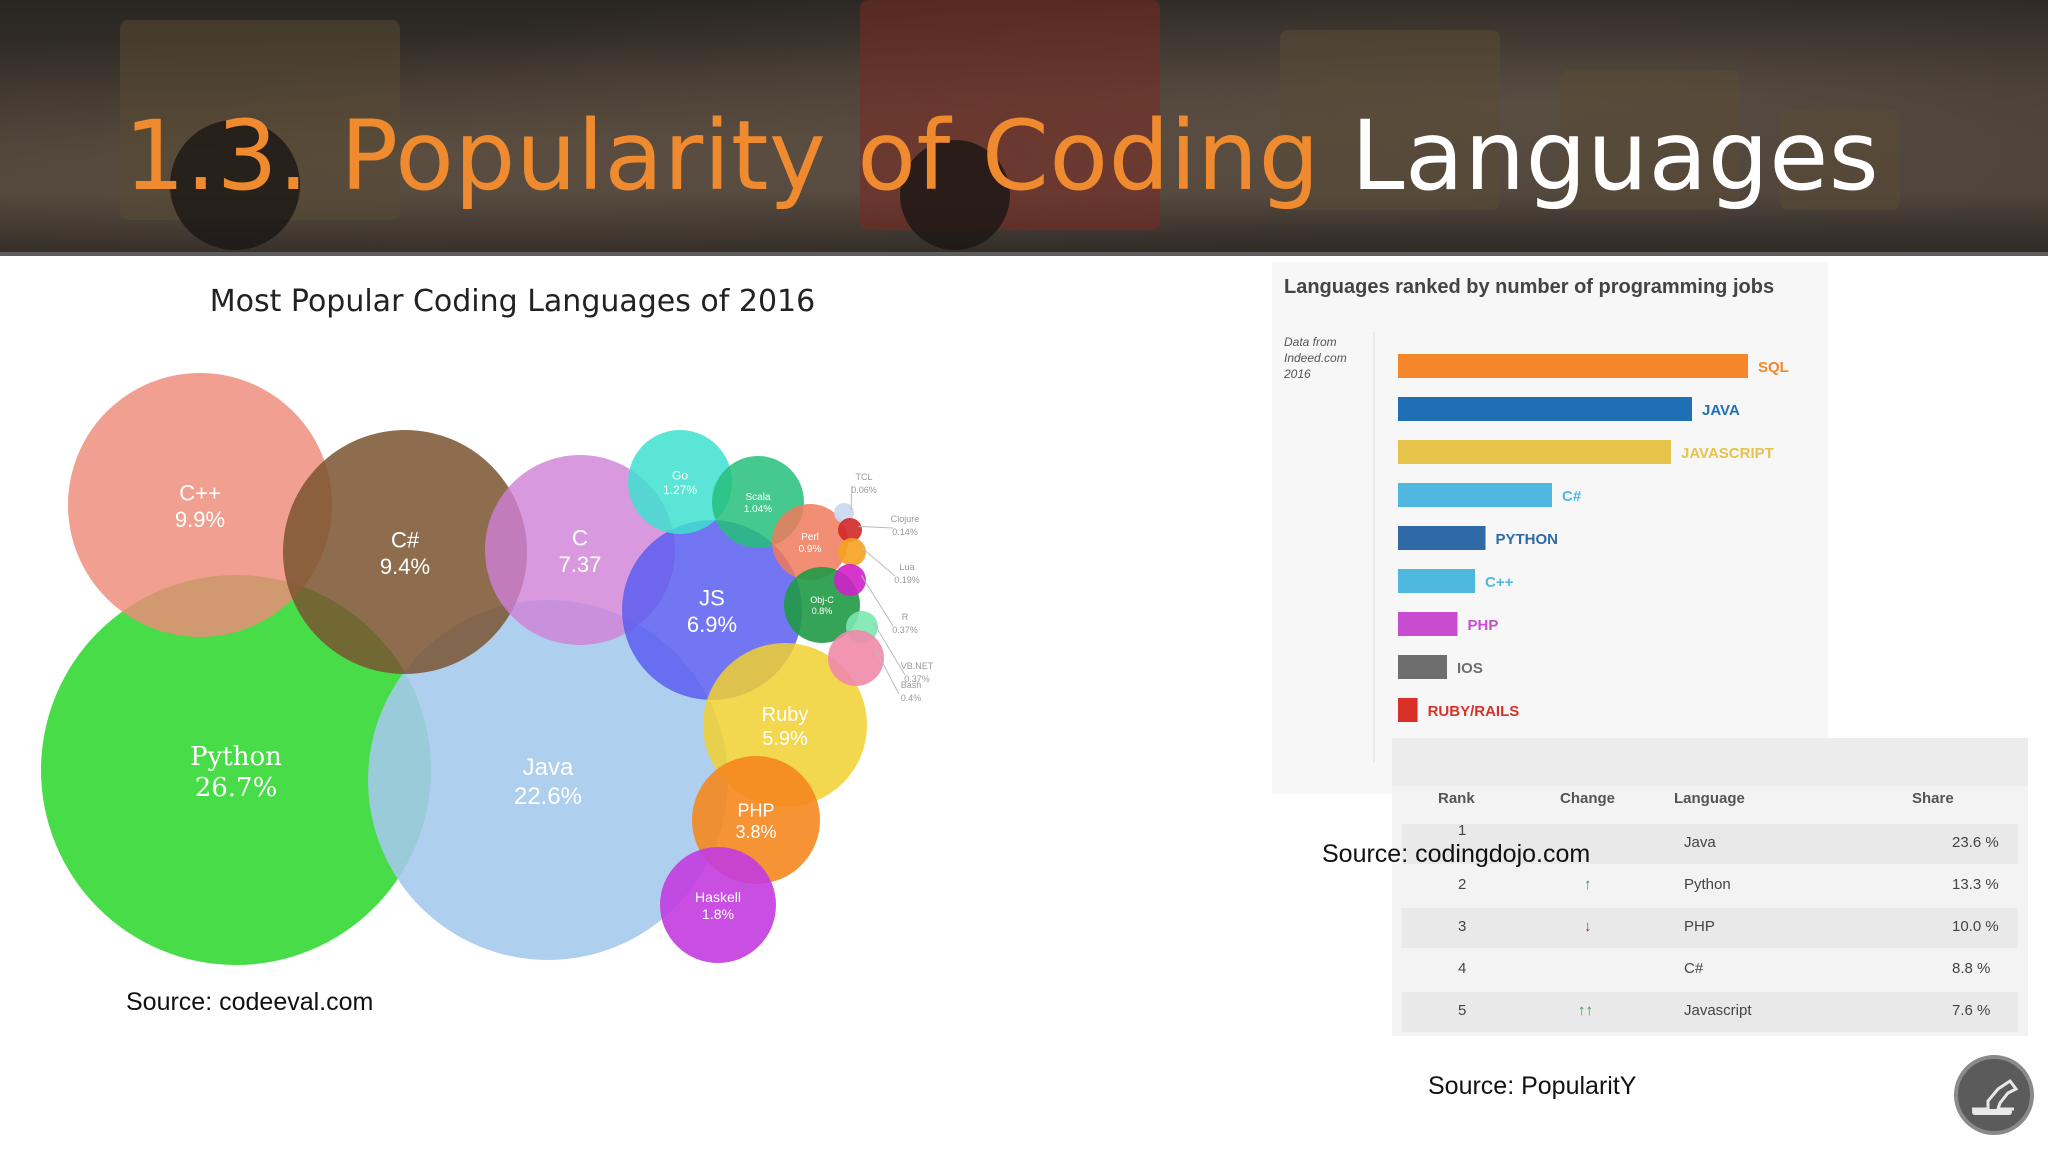  What do you see at coordinates (512, 301) in the screenshot?
I see `bubble-chart-title: Most Popular Coding Languages of 2016` at bounding box center [512, 301].